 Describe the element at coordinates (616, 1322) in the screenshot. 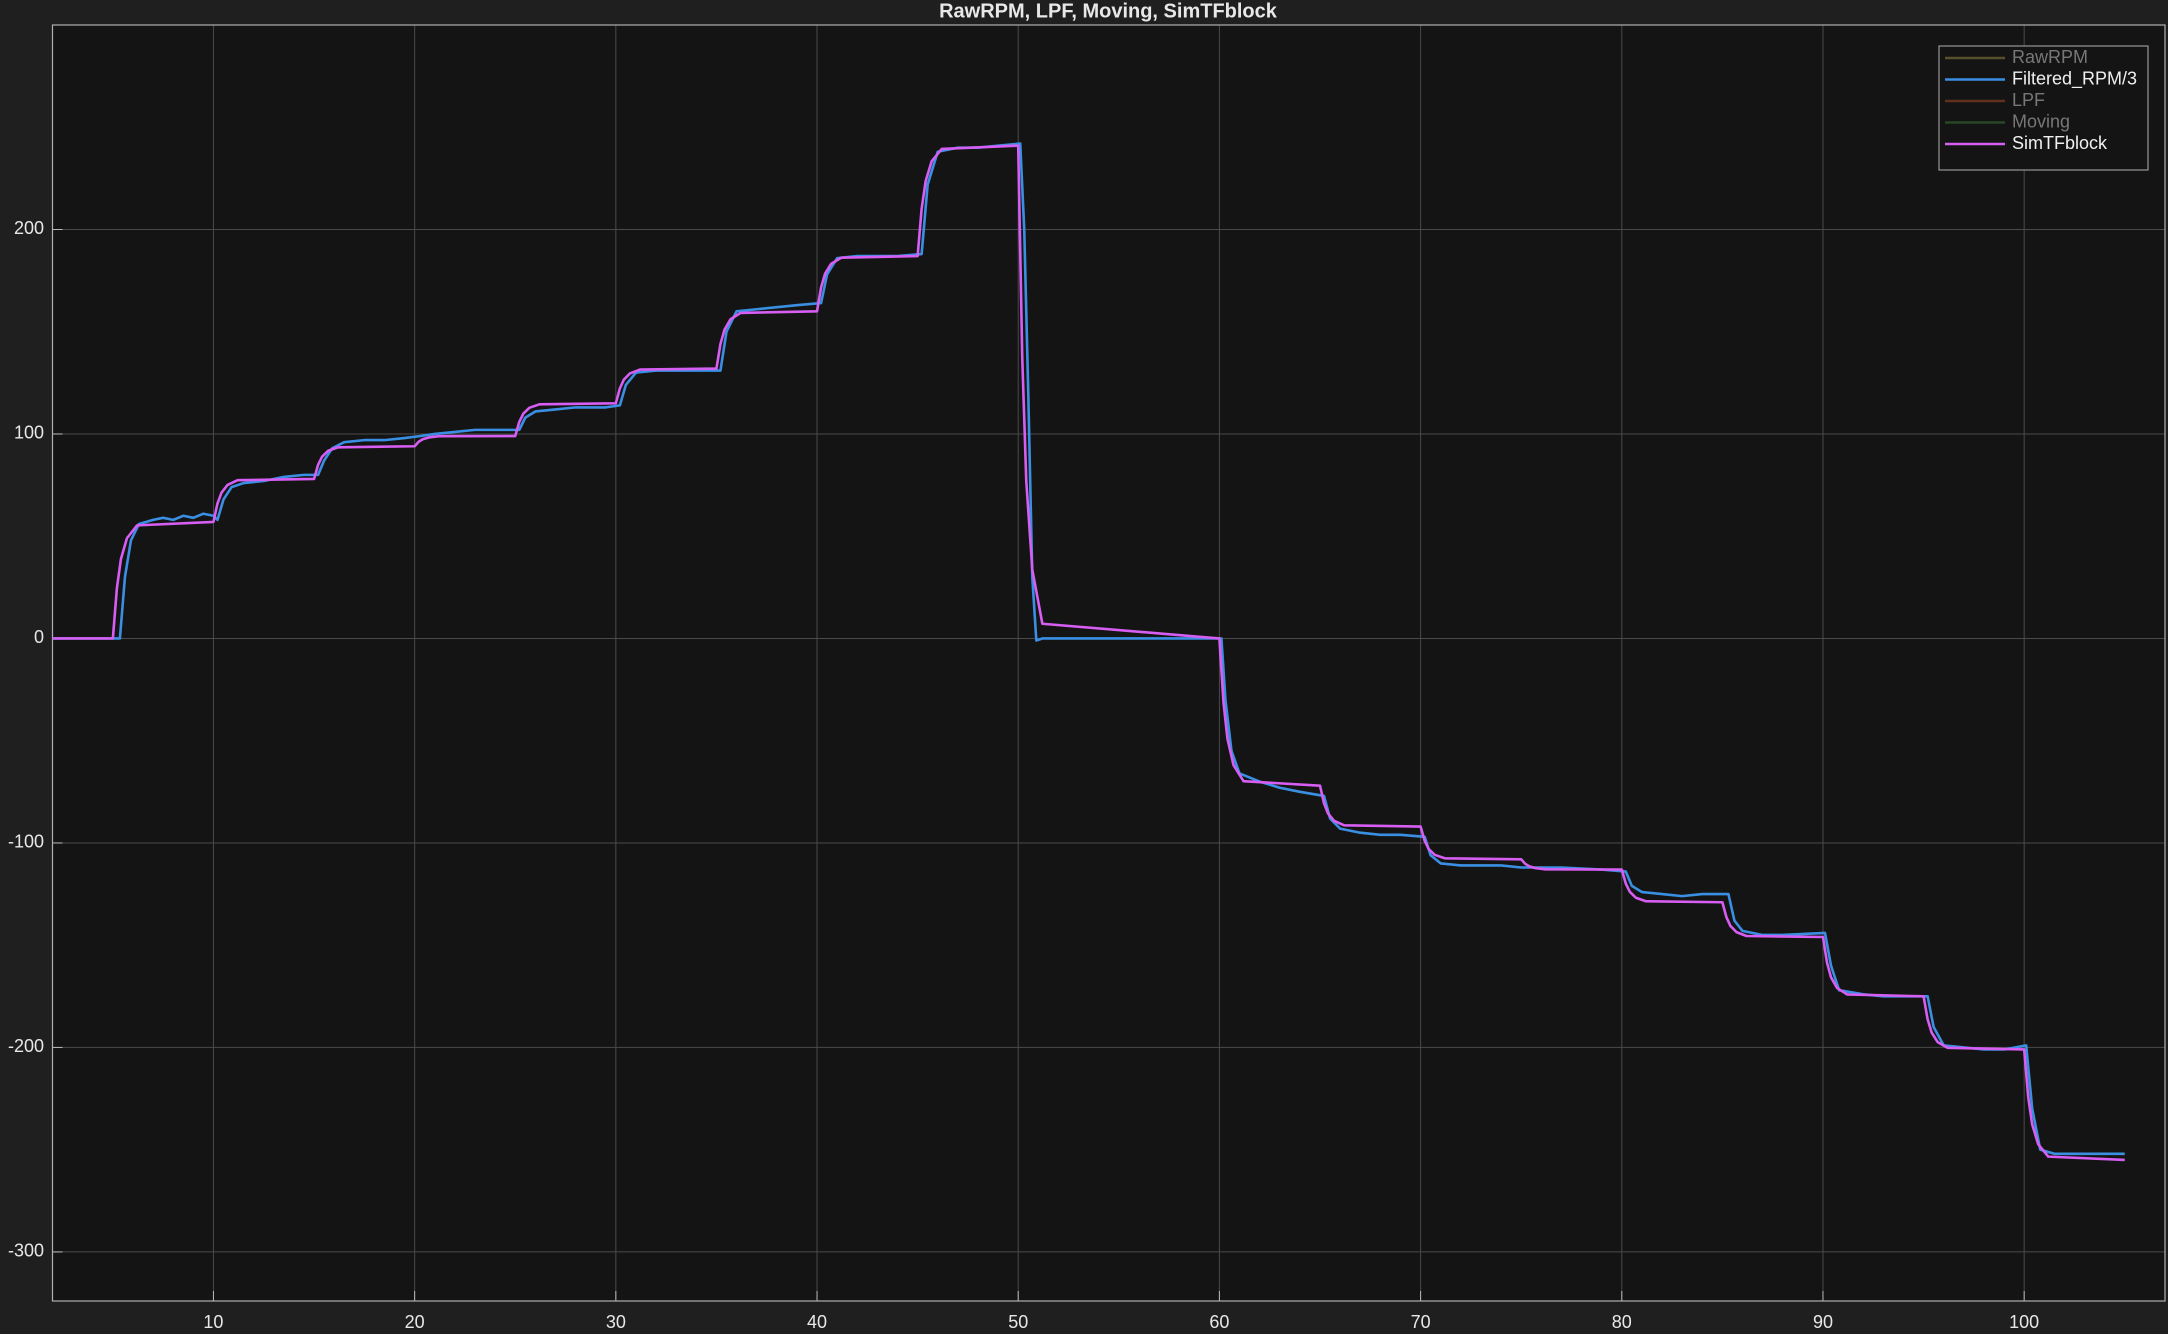

I see `x-tick-label: 30` at that location.